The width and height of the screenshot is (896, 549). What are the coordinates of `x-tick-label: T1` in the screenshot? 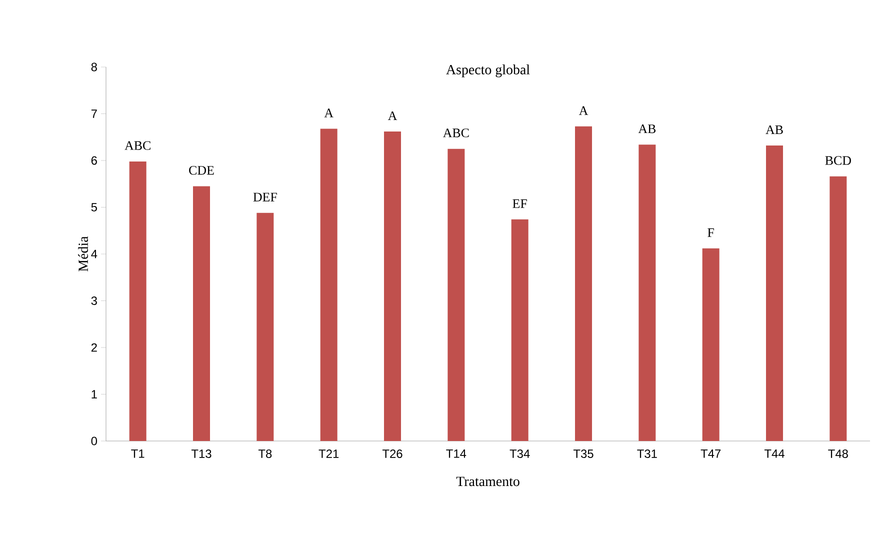 It's located at (137, 454).